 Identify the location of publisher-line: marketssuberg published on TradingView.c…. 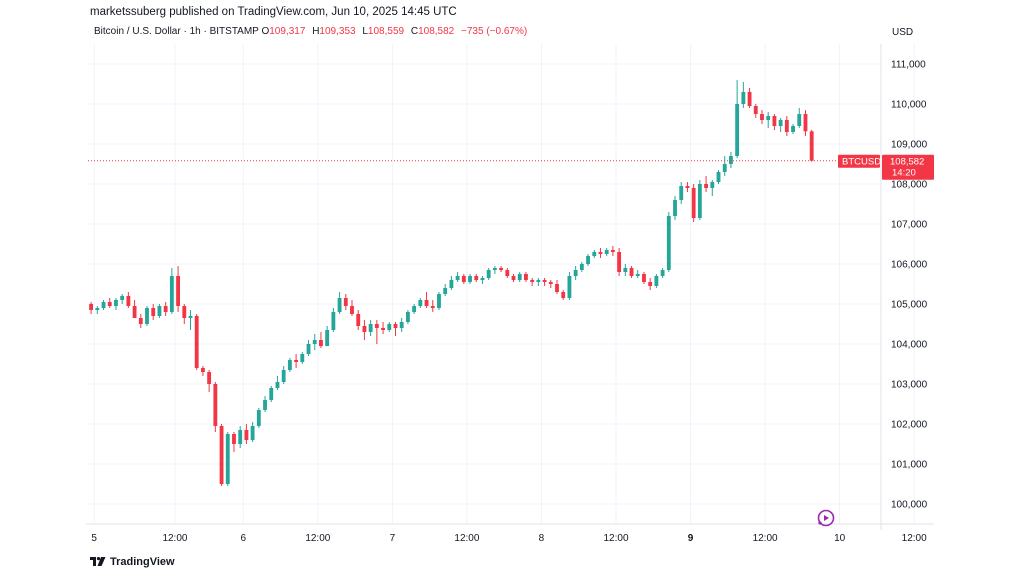
(273, 12).